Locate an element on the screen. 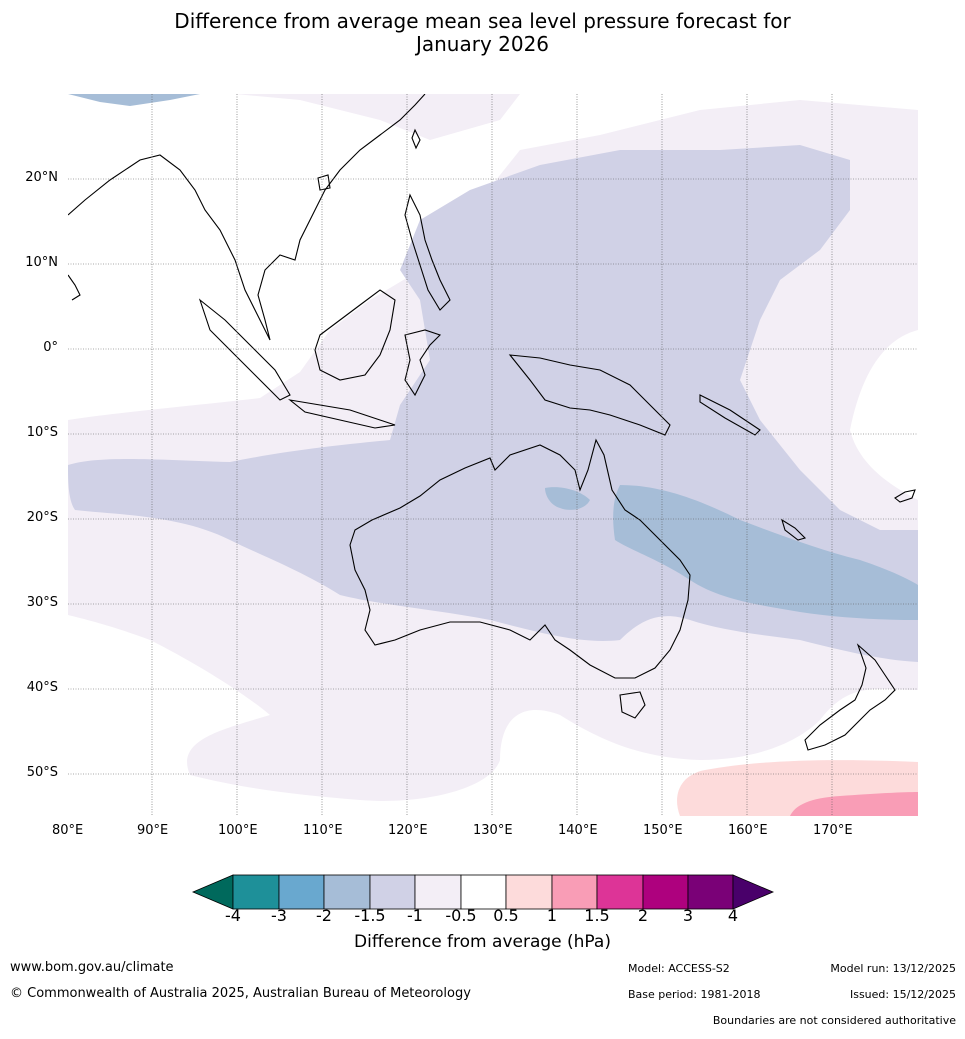 Image resolution: width=965 pixels, height=1039 pixels. india-coast is located at coordinates (74, 287).